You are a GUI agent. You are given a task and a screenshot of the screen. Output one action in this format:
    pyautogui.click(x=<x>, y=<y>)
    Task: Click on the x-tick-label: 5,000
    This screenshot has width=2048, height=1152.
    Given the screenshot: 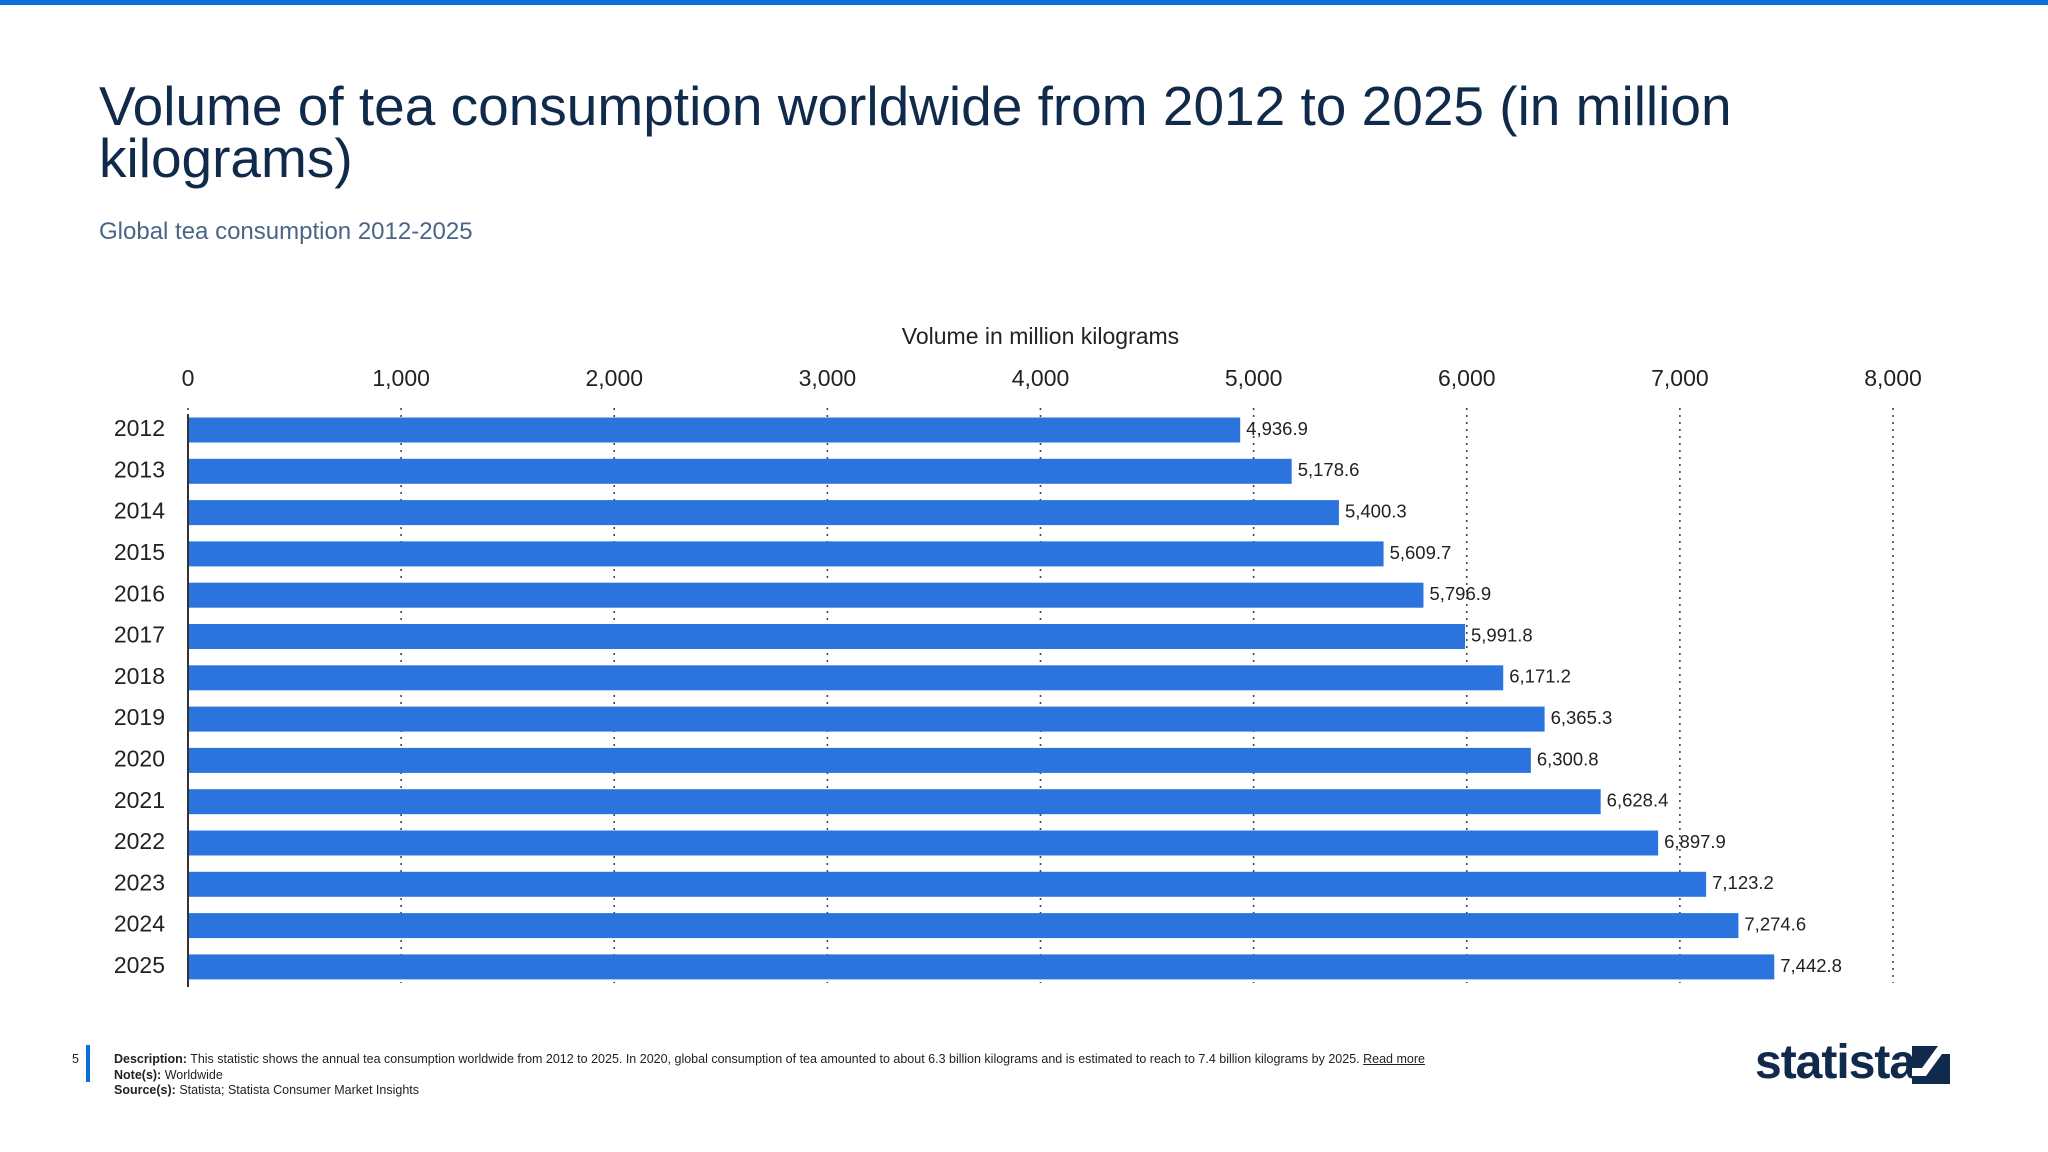 What is the action you would take?
    pyautogui.click(x=1254, y=378)
    